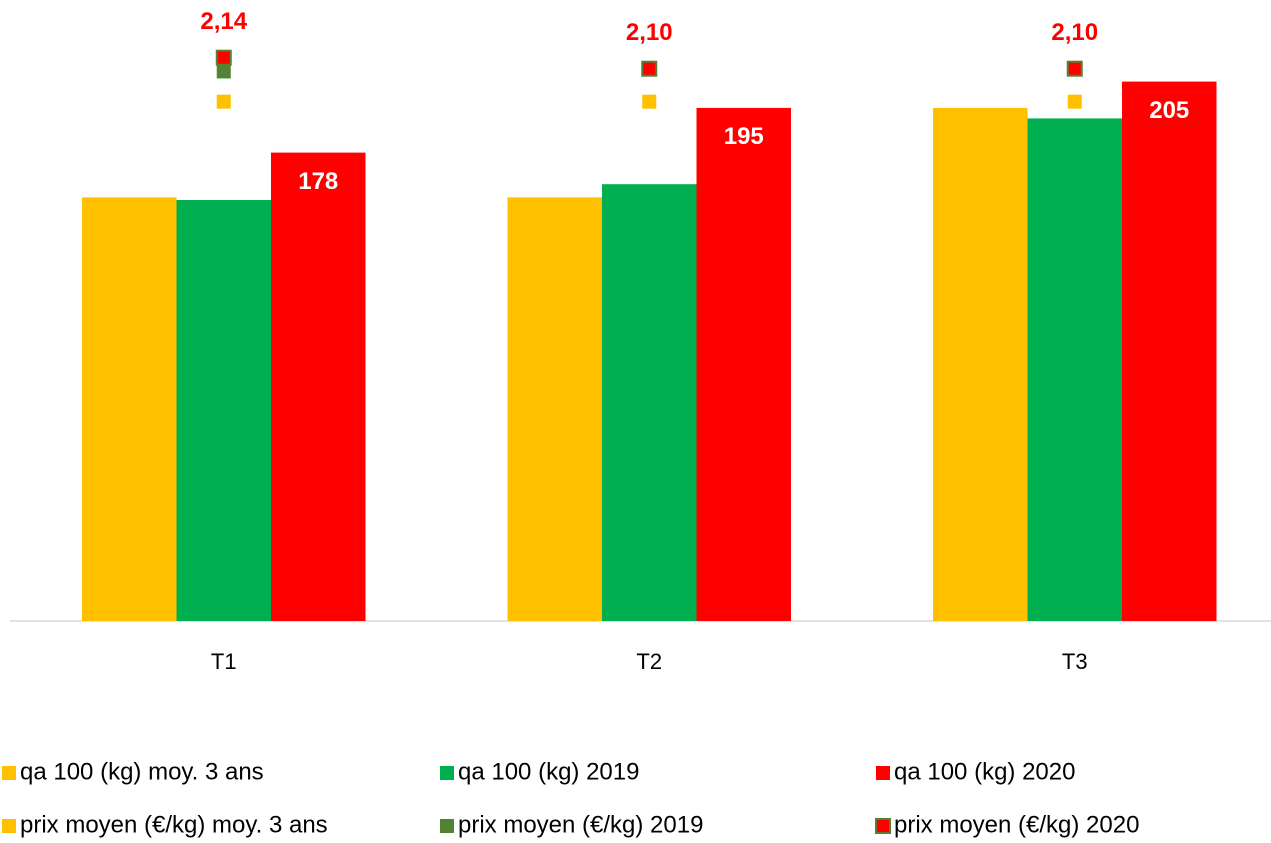 The image size is (1271, 843). What do you see at coordinates (142, 771) in the screenshot?
I see `legend-label: qa 100 (kg) moy. 3 ans` at bounding box center [142, 771].